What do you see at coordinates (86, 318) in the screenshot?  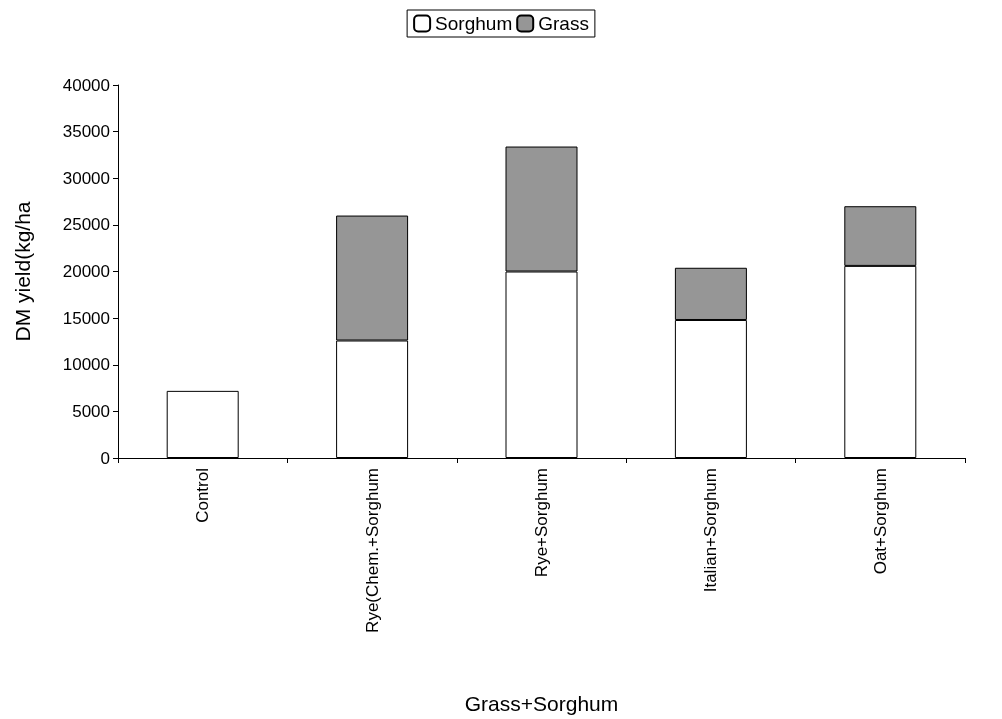 I see `y-tick-label: 15000` at bounding box center [86, 318].